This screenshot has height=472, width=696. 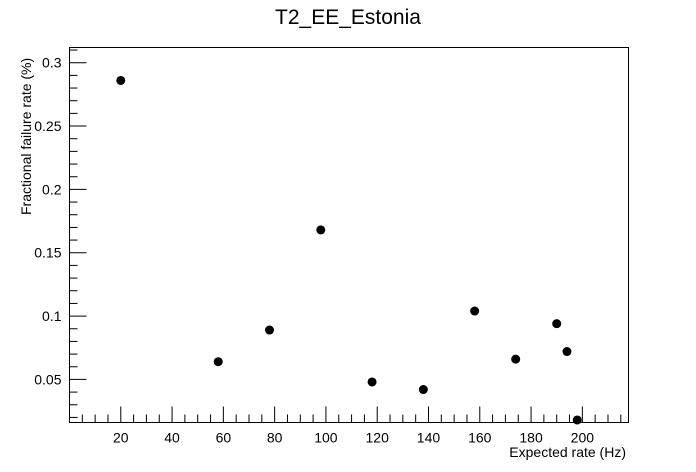 What do you see at coordinates (353, 438) in the screenshot?
I see `x-tick-labels: 20 40 60 80 100 120 140 160 180 200` at bounding box center [353, 438].